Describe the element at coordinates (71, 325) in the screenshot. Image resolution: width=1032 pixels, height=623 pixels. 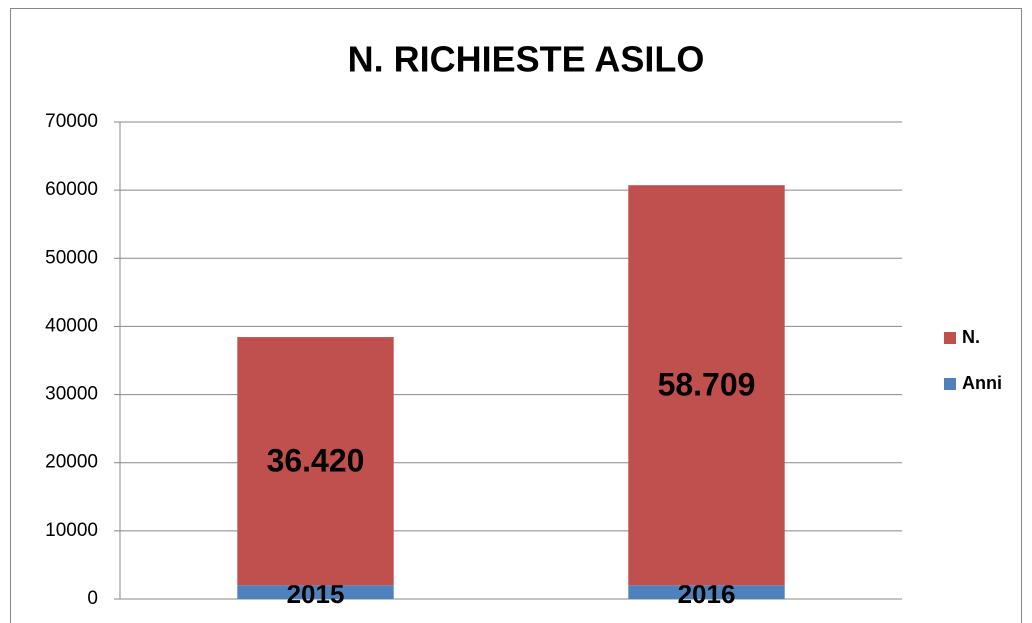
I see `y-tick-label: 40000` at that location.